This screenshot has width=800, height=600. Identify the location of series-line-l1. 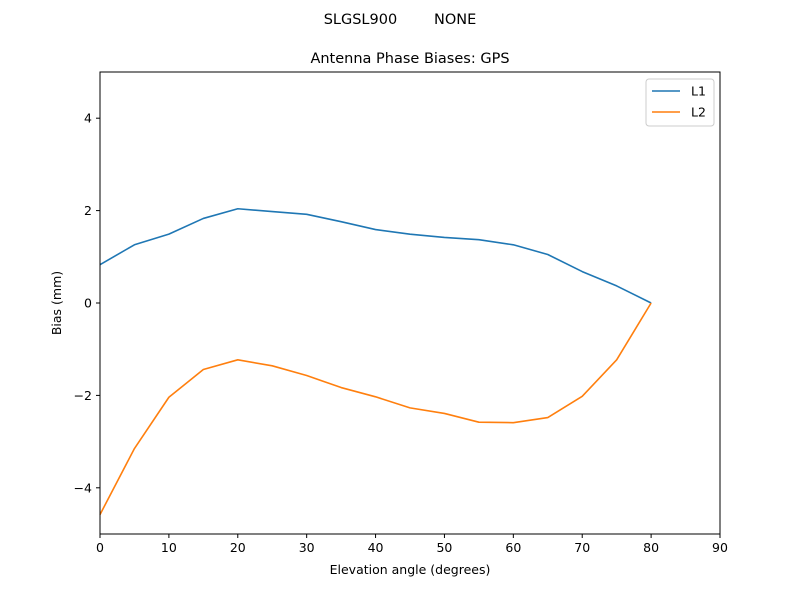
(375, 255).